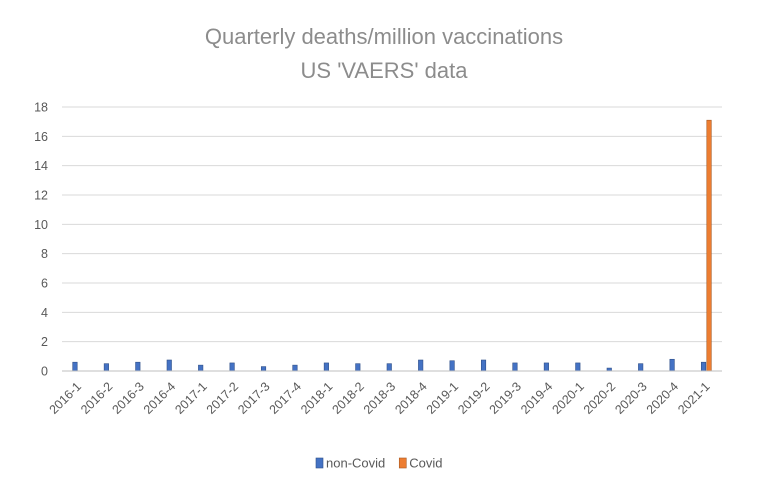 The image size is (768, 501). I want to click on y-tick-label: 14, so click(41, 166).